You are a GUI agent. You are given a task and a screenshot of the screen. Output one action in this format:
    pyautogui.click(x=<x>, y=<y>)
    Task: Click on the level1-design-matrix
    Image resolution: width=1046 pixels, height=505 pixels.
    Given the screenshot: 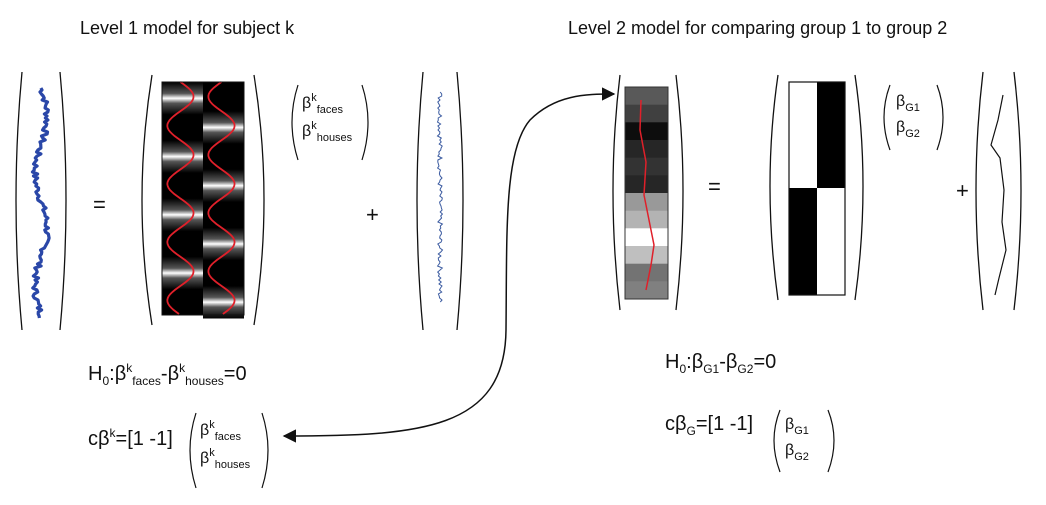 What is the action you would take?
    pyautogui.click(x=203, y=200)
    